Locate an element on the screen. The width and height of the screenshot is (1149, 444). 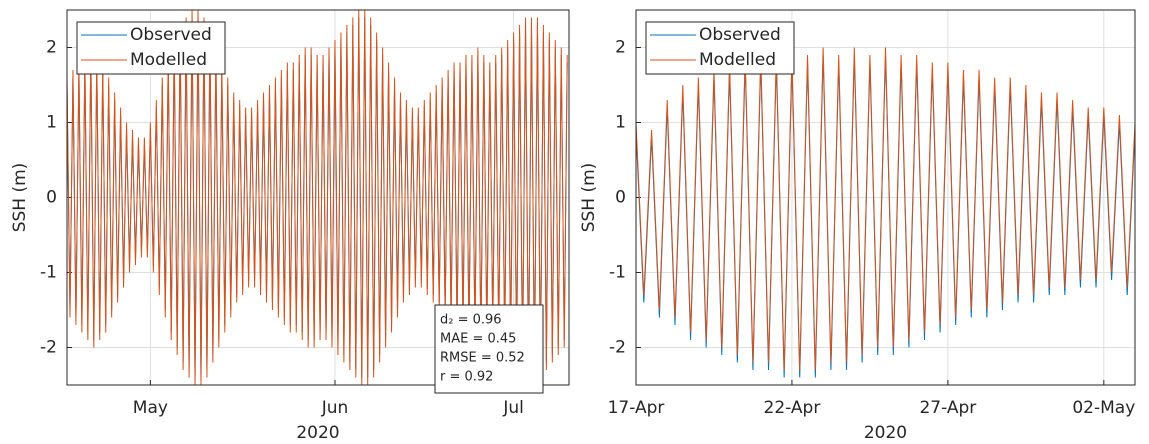
x-tick-label: 17-Apr is located at coordinates (636, 408).